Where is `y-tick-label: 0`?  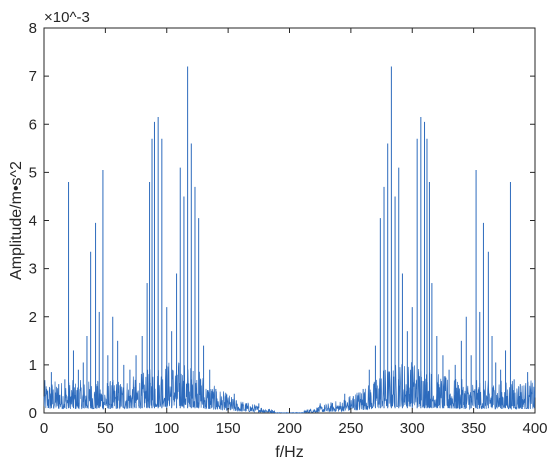 y-tick-label: 0 is located at coordinates (33, 413).